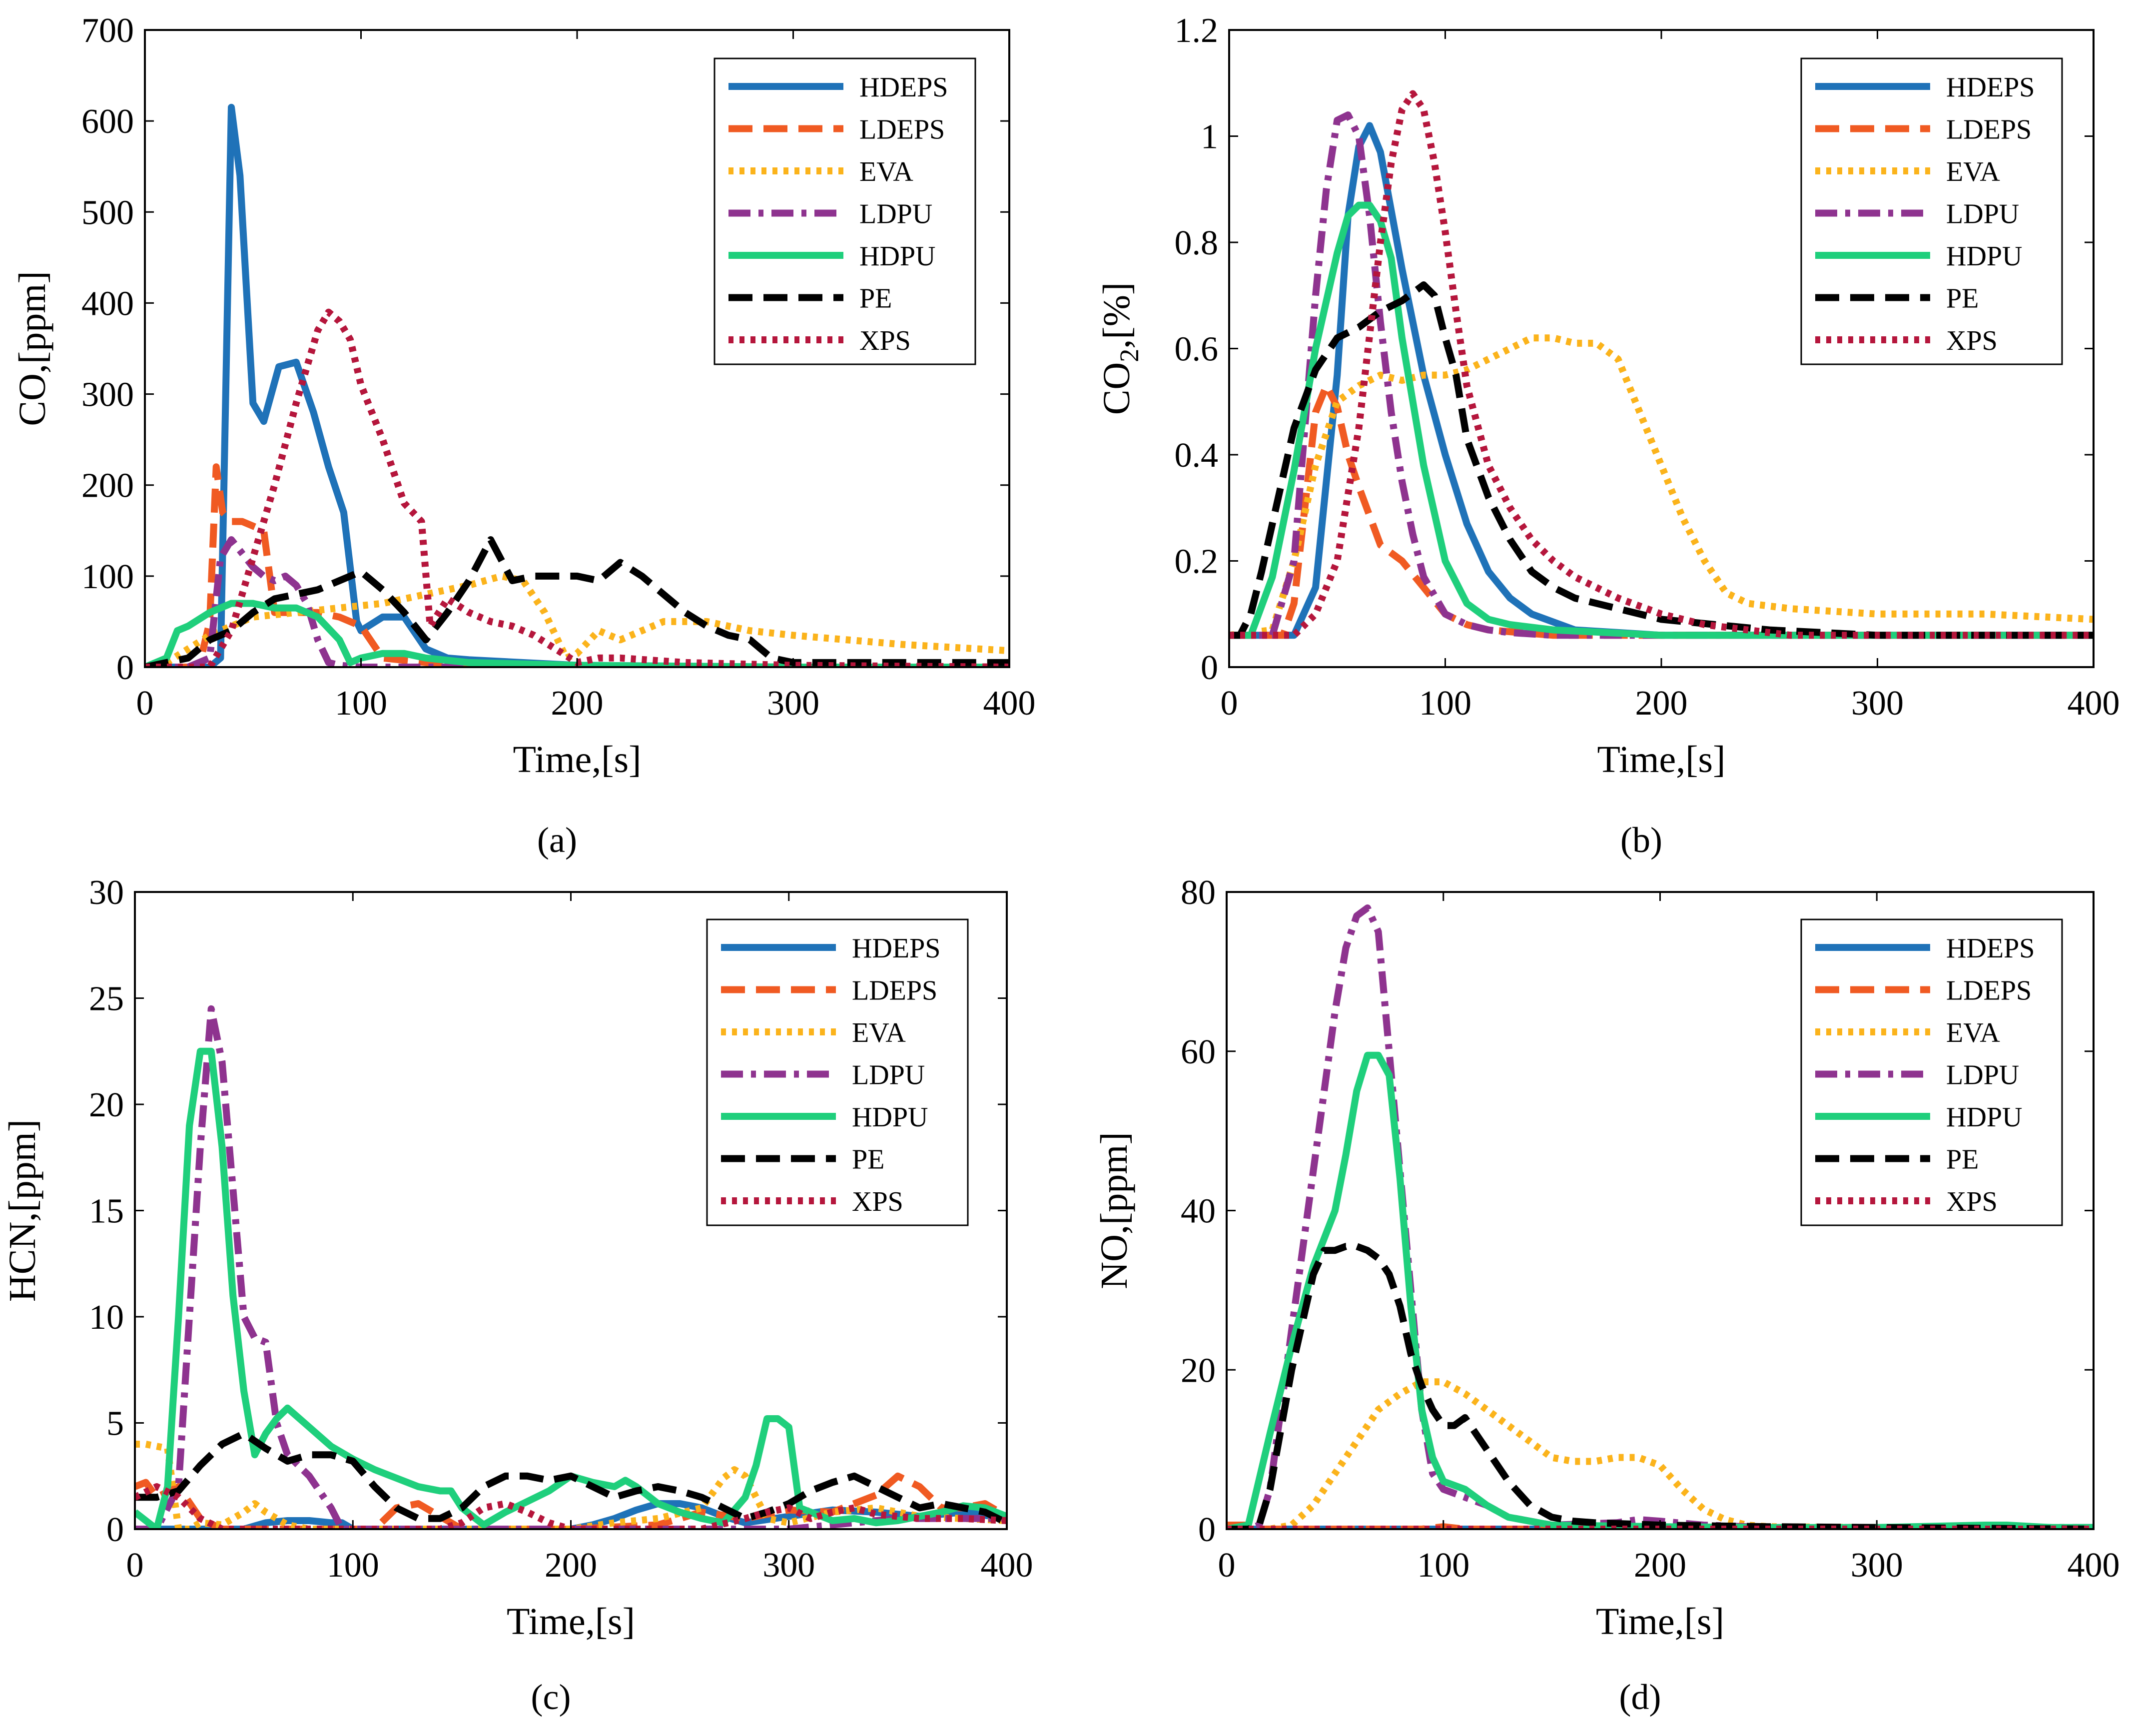 This screenshot has height=1736, width=2136. Describe the element at coordinates (22, 1210) in the screenshot. I see `y-axis-label: HCN,[ppm]` at that location.